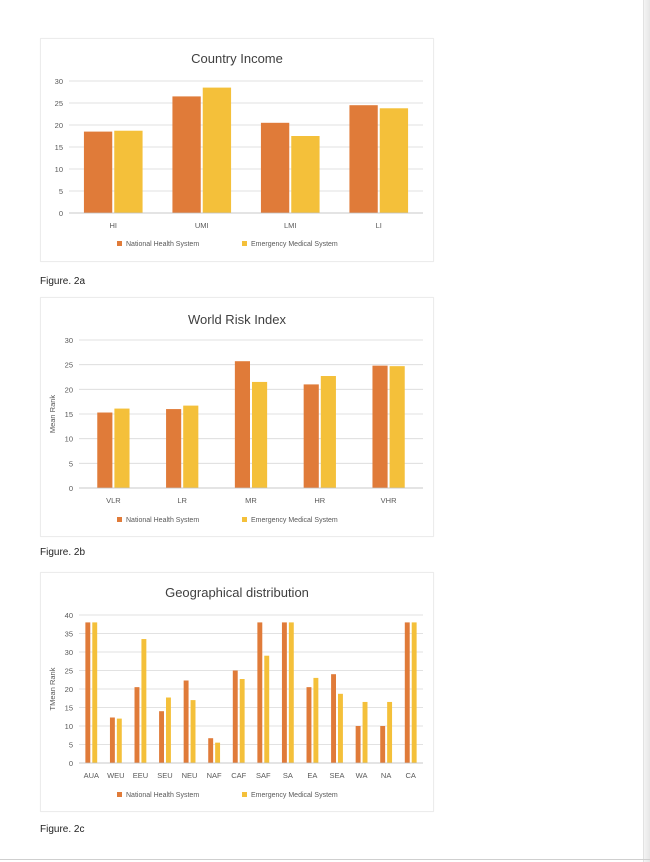 Image resolution: width=650 pixels, height=862 pixels. Describe the element at coordinates (98, 172) in the screenshot. I see `national-bar-hi` at that location.